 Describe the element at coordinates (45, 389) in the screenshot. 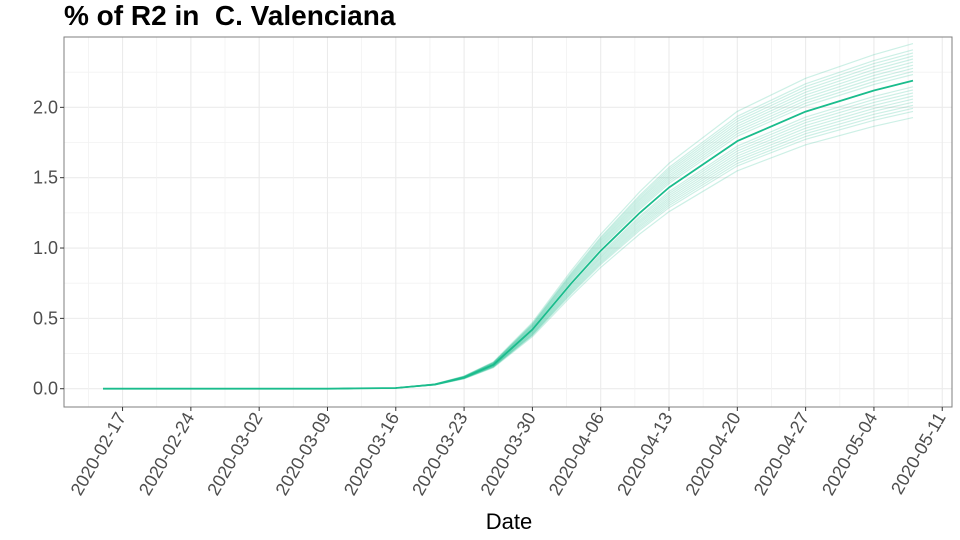

I see `y-tick-label: 0.0` at that location.